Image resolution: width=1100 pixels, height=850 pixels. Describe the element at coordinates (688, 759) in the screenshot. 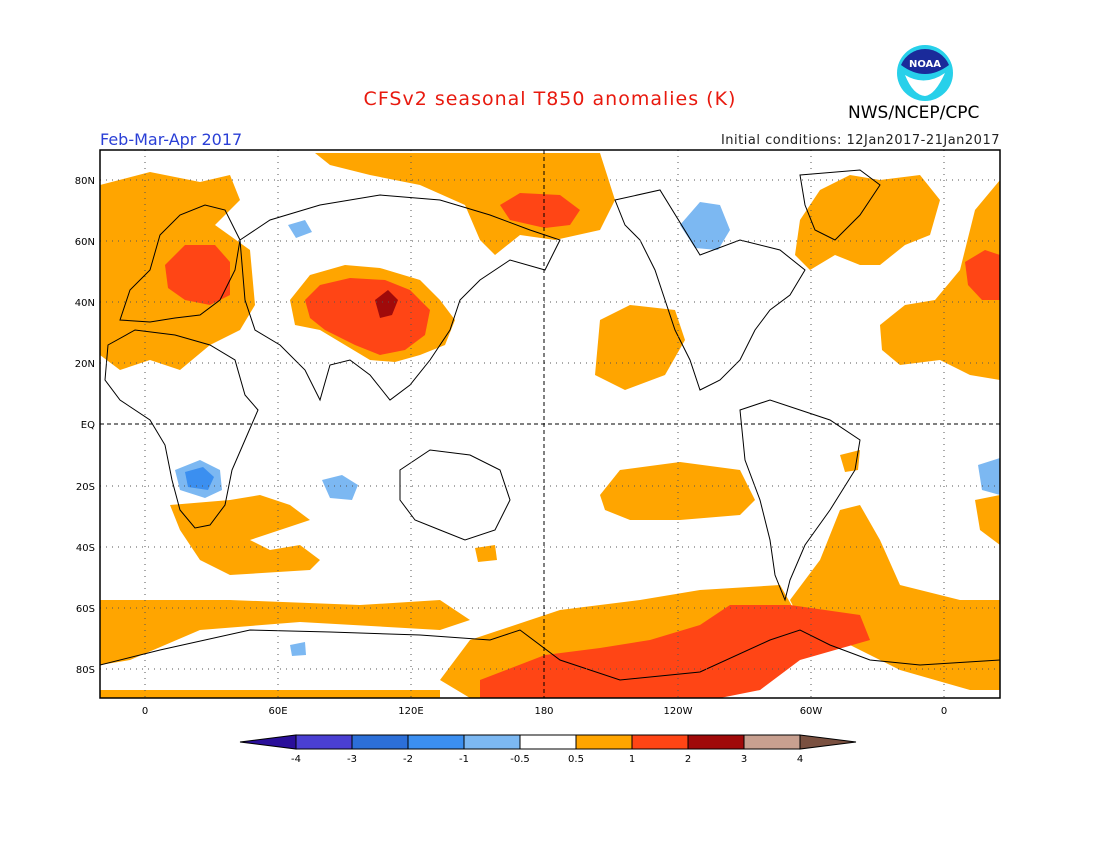

I see `colorbar-tick-label: 2` at that location.